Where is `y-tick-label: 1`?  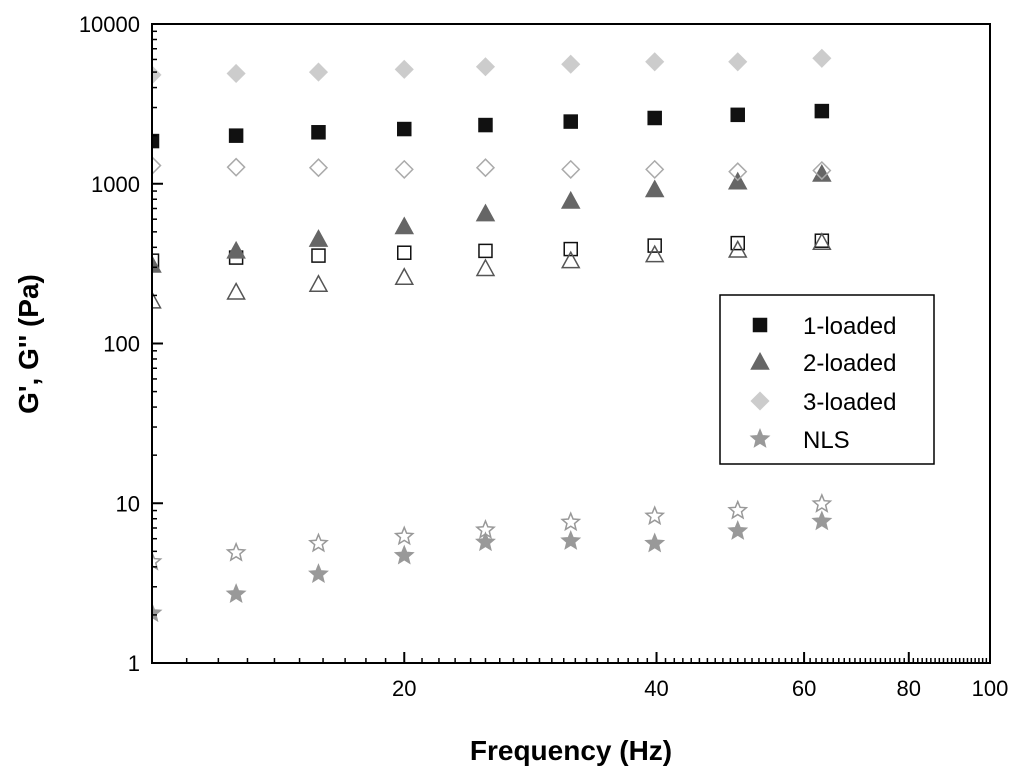 y-tick-label: 1 is located at coordinates (134, 663).